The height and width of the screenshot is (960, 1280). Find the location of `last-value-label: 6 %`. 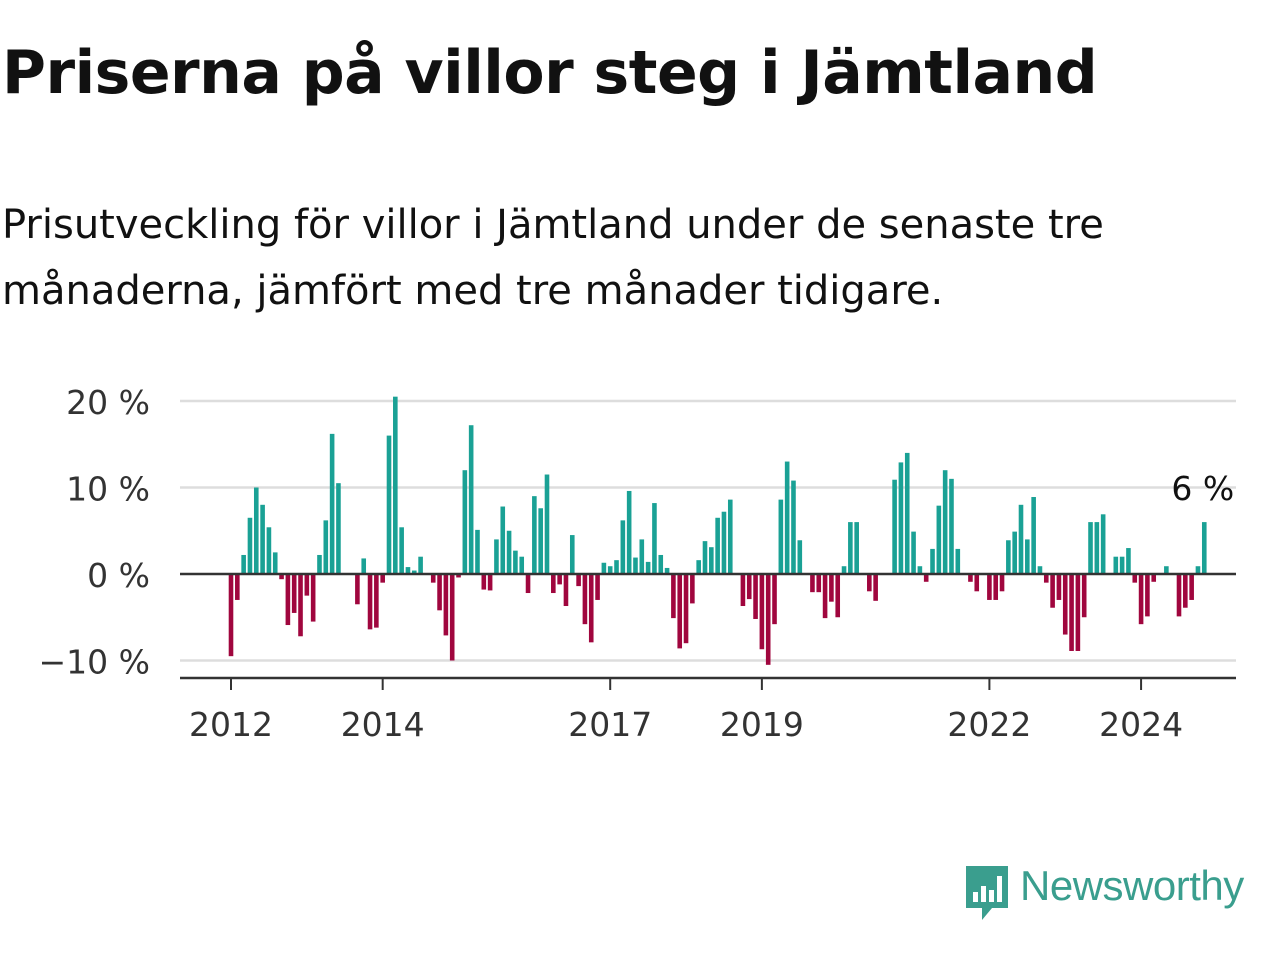

last-value-label: 6 % is located at coordinates (1202, 488).